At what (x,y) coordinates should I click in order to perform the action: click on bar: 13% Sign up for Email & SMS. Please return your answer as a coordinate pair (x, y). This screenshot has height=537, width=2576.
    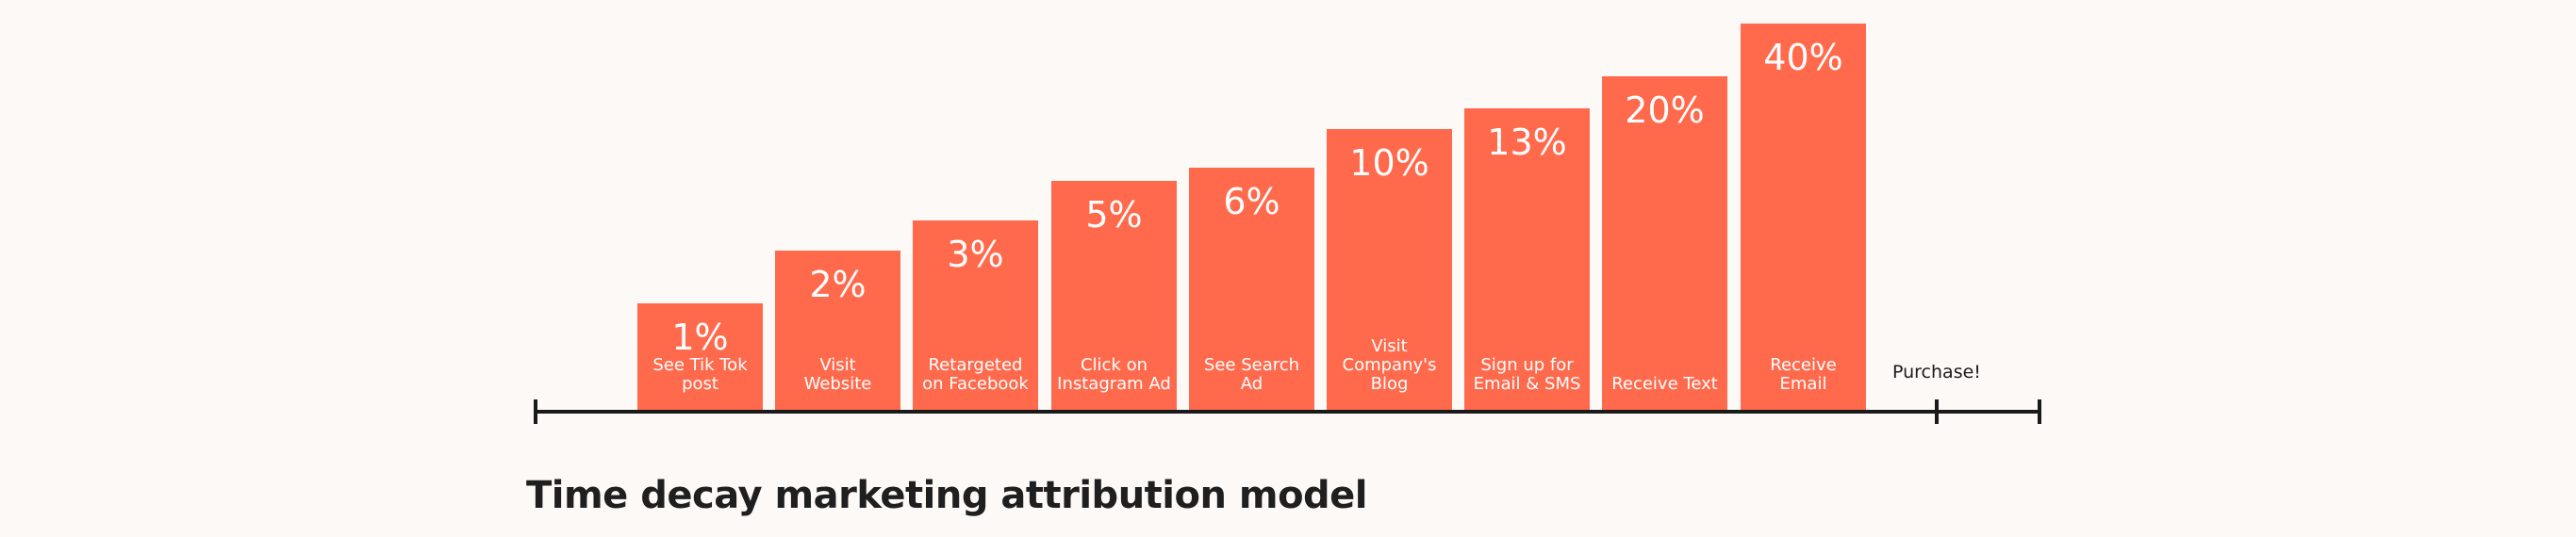
    Looking at the image, I should click on (1527, 259).